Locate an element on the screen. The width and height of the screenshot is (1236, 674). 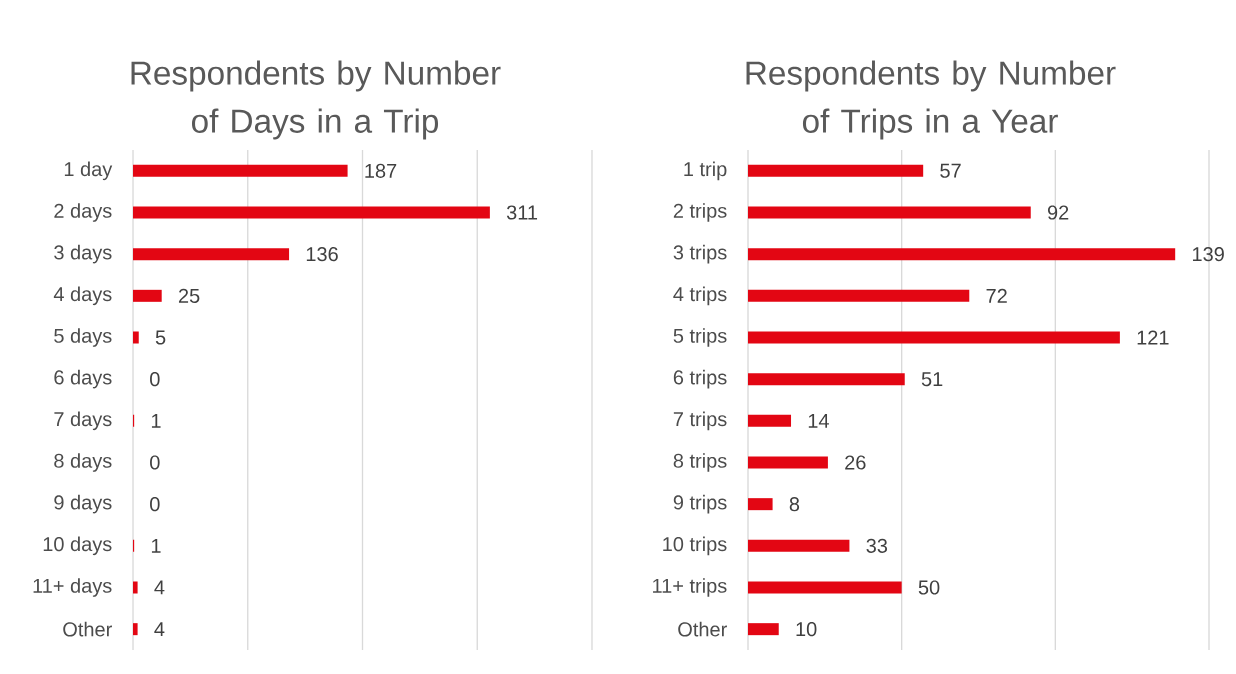
chart-title: Respondents by Number of Trips in a Year is located at coordinates (931, 100).